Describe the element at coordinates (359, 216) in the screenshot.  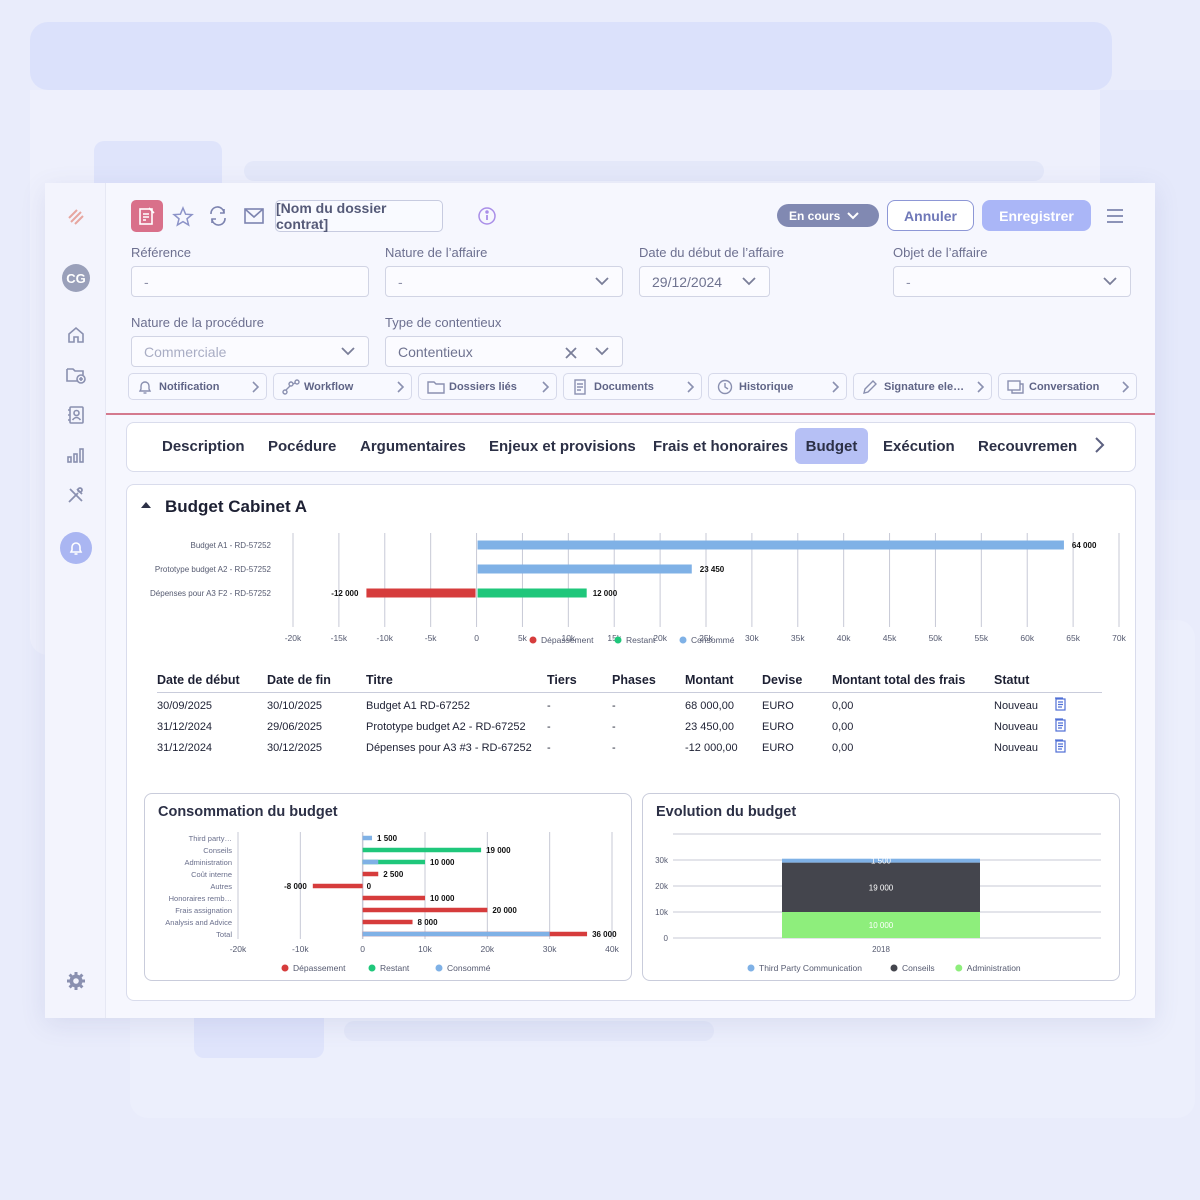
I see `document-title-field: [Nom du dossier contrat]` at that location.